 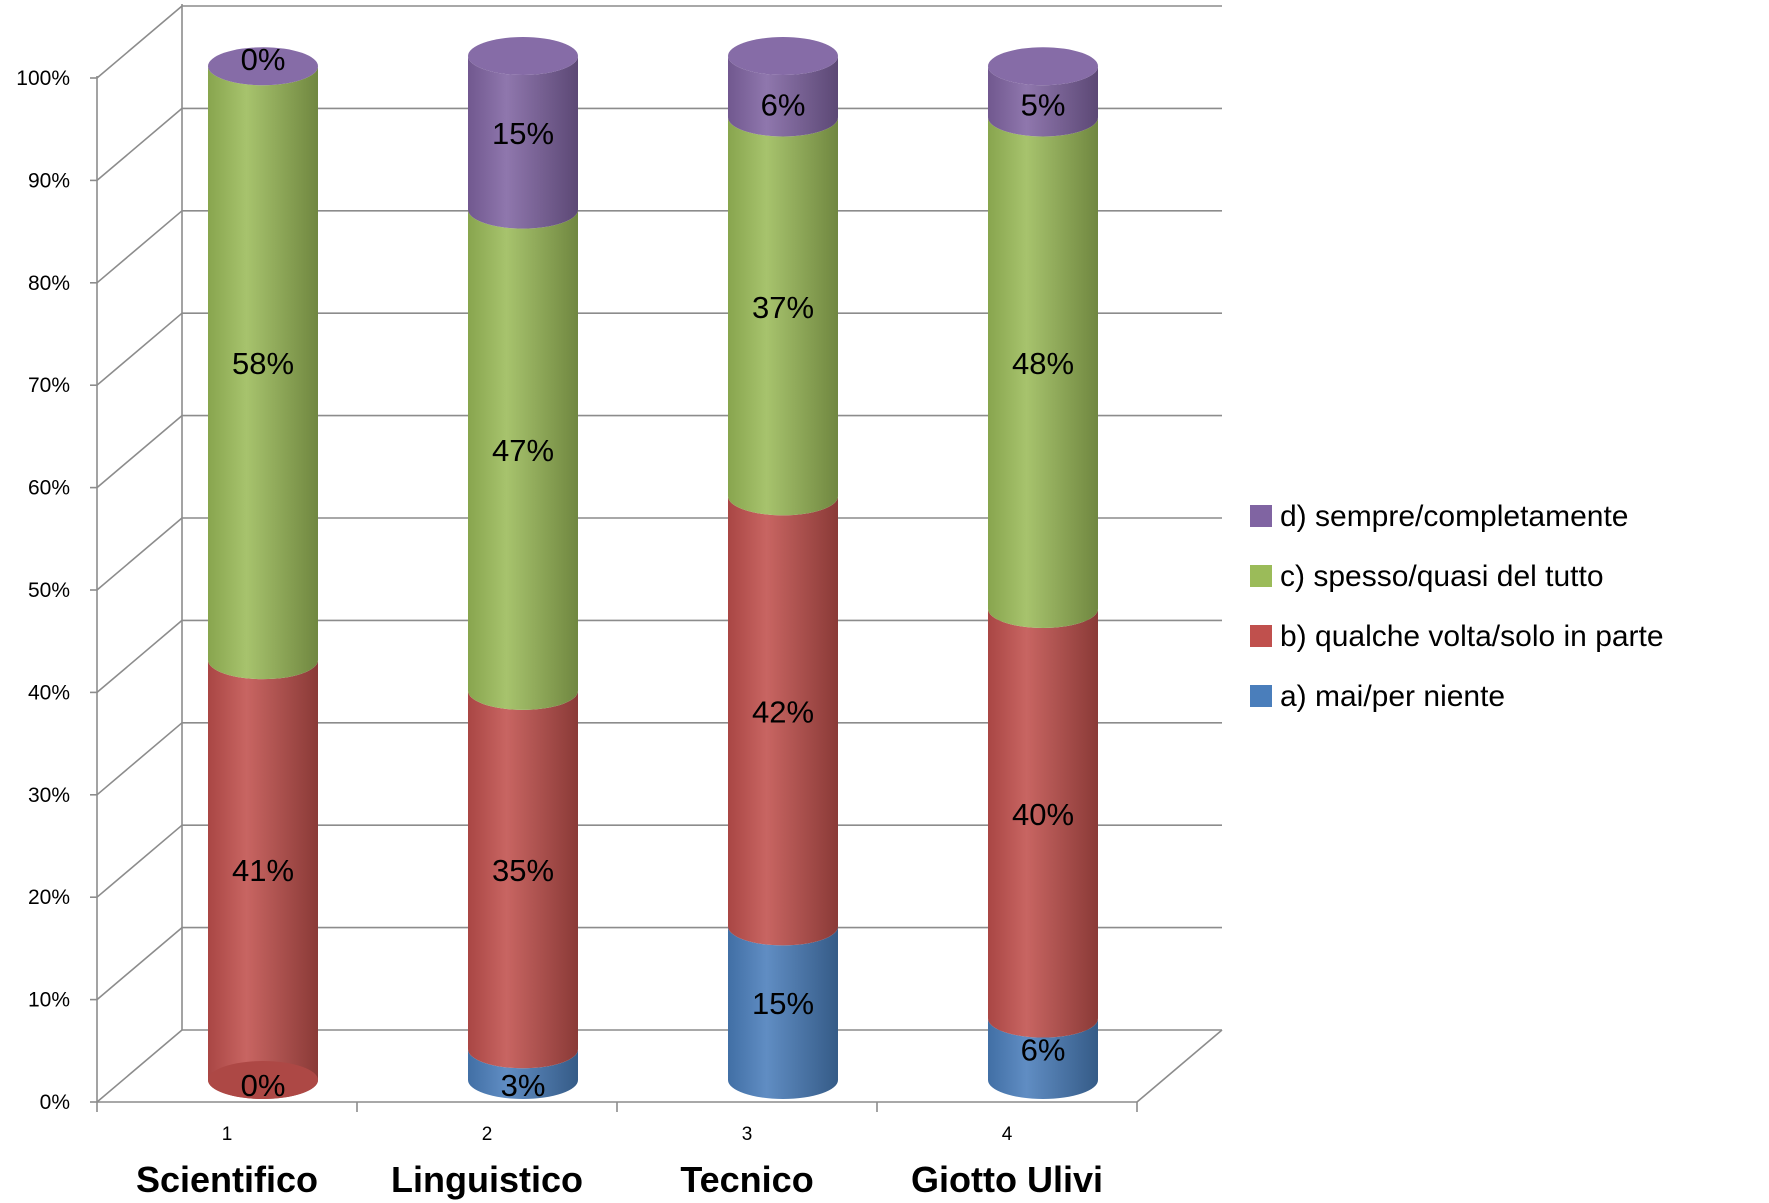 I want to click on data-label: 3%, so click(x=523, y=1085).